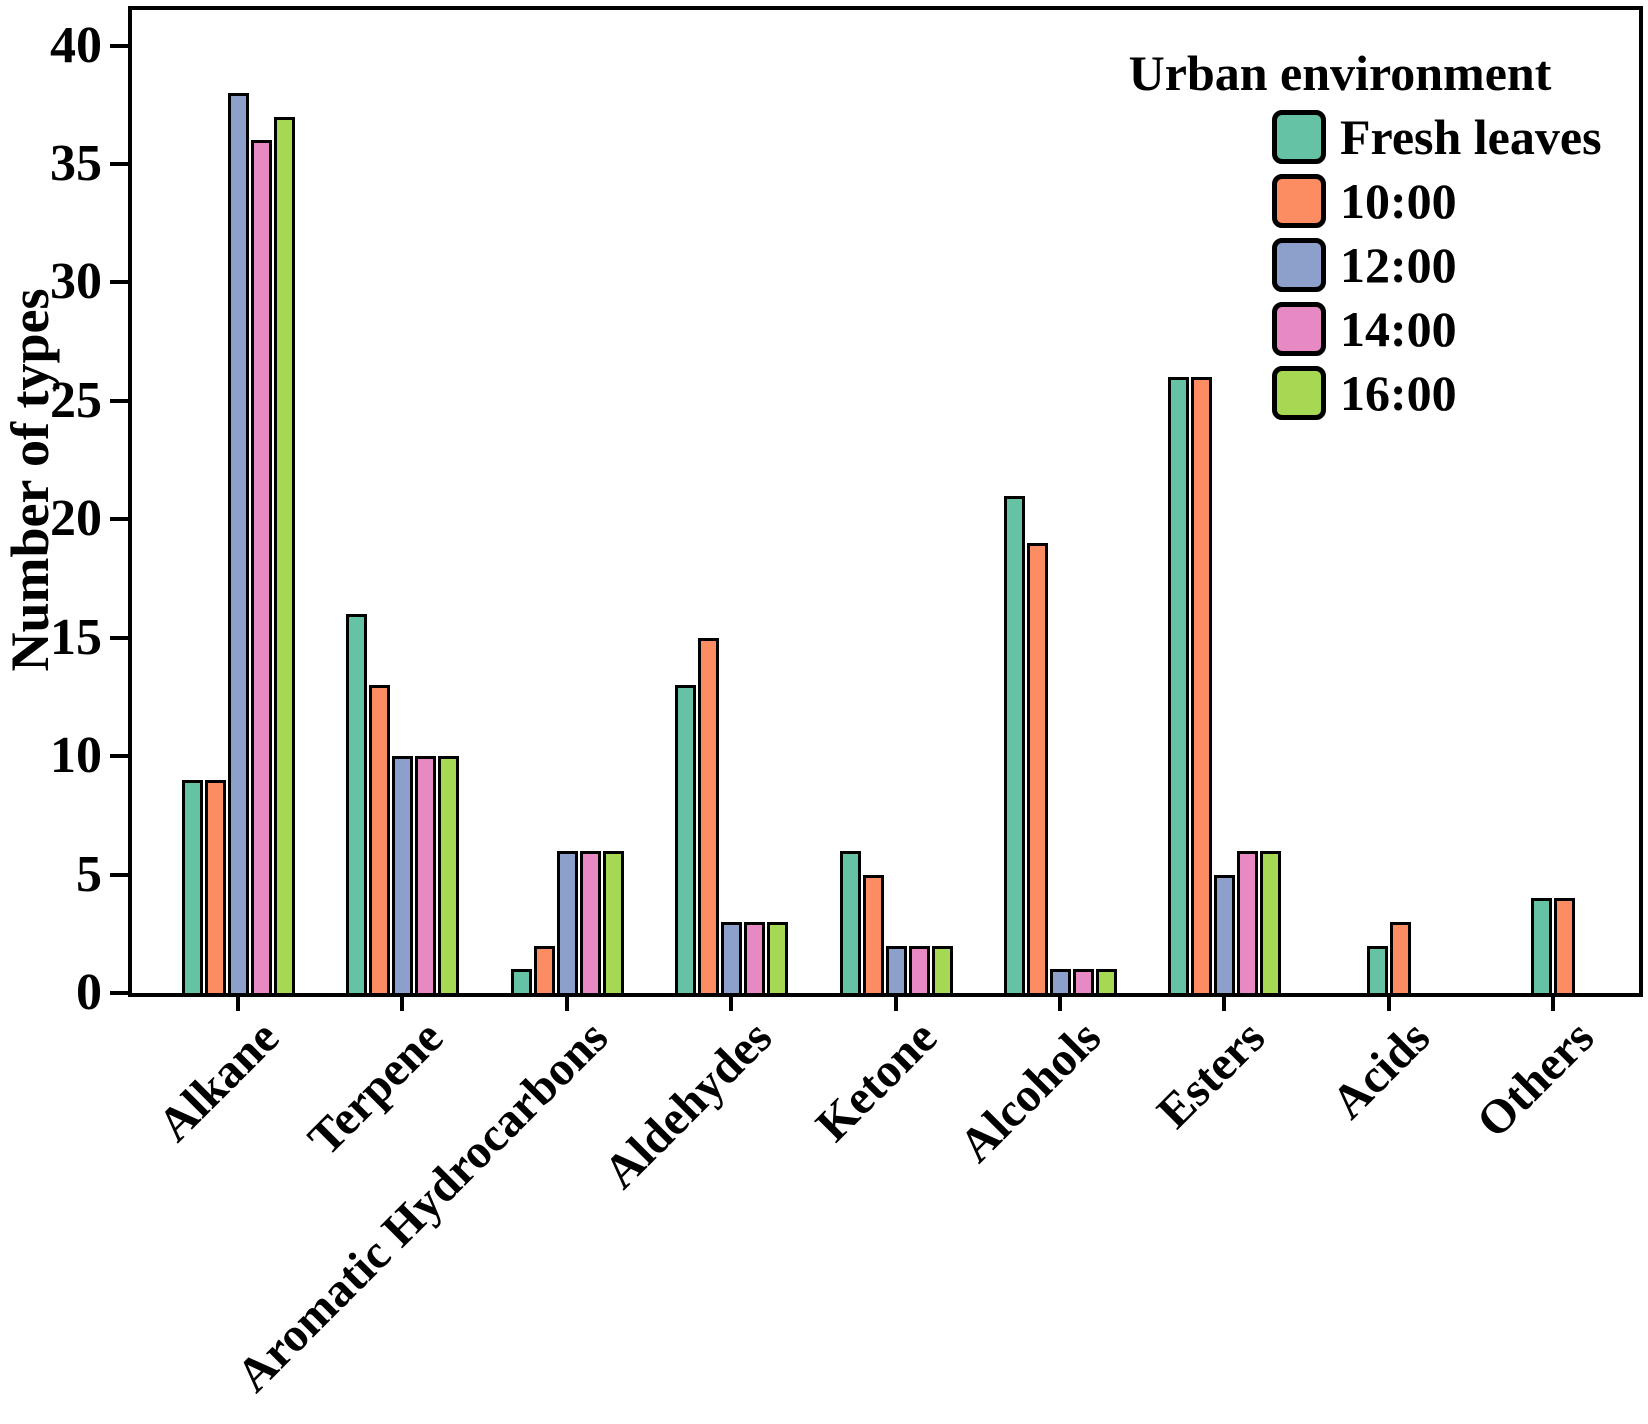 This screenshot has width=1648, height=1424. What do you see at coordinates (1380, 1070) in the screenshot?
I see `x-category-label: Acids` at bounding box center [1380, 1070].